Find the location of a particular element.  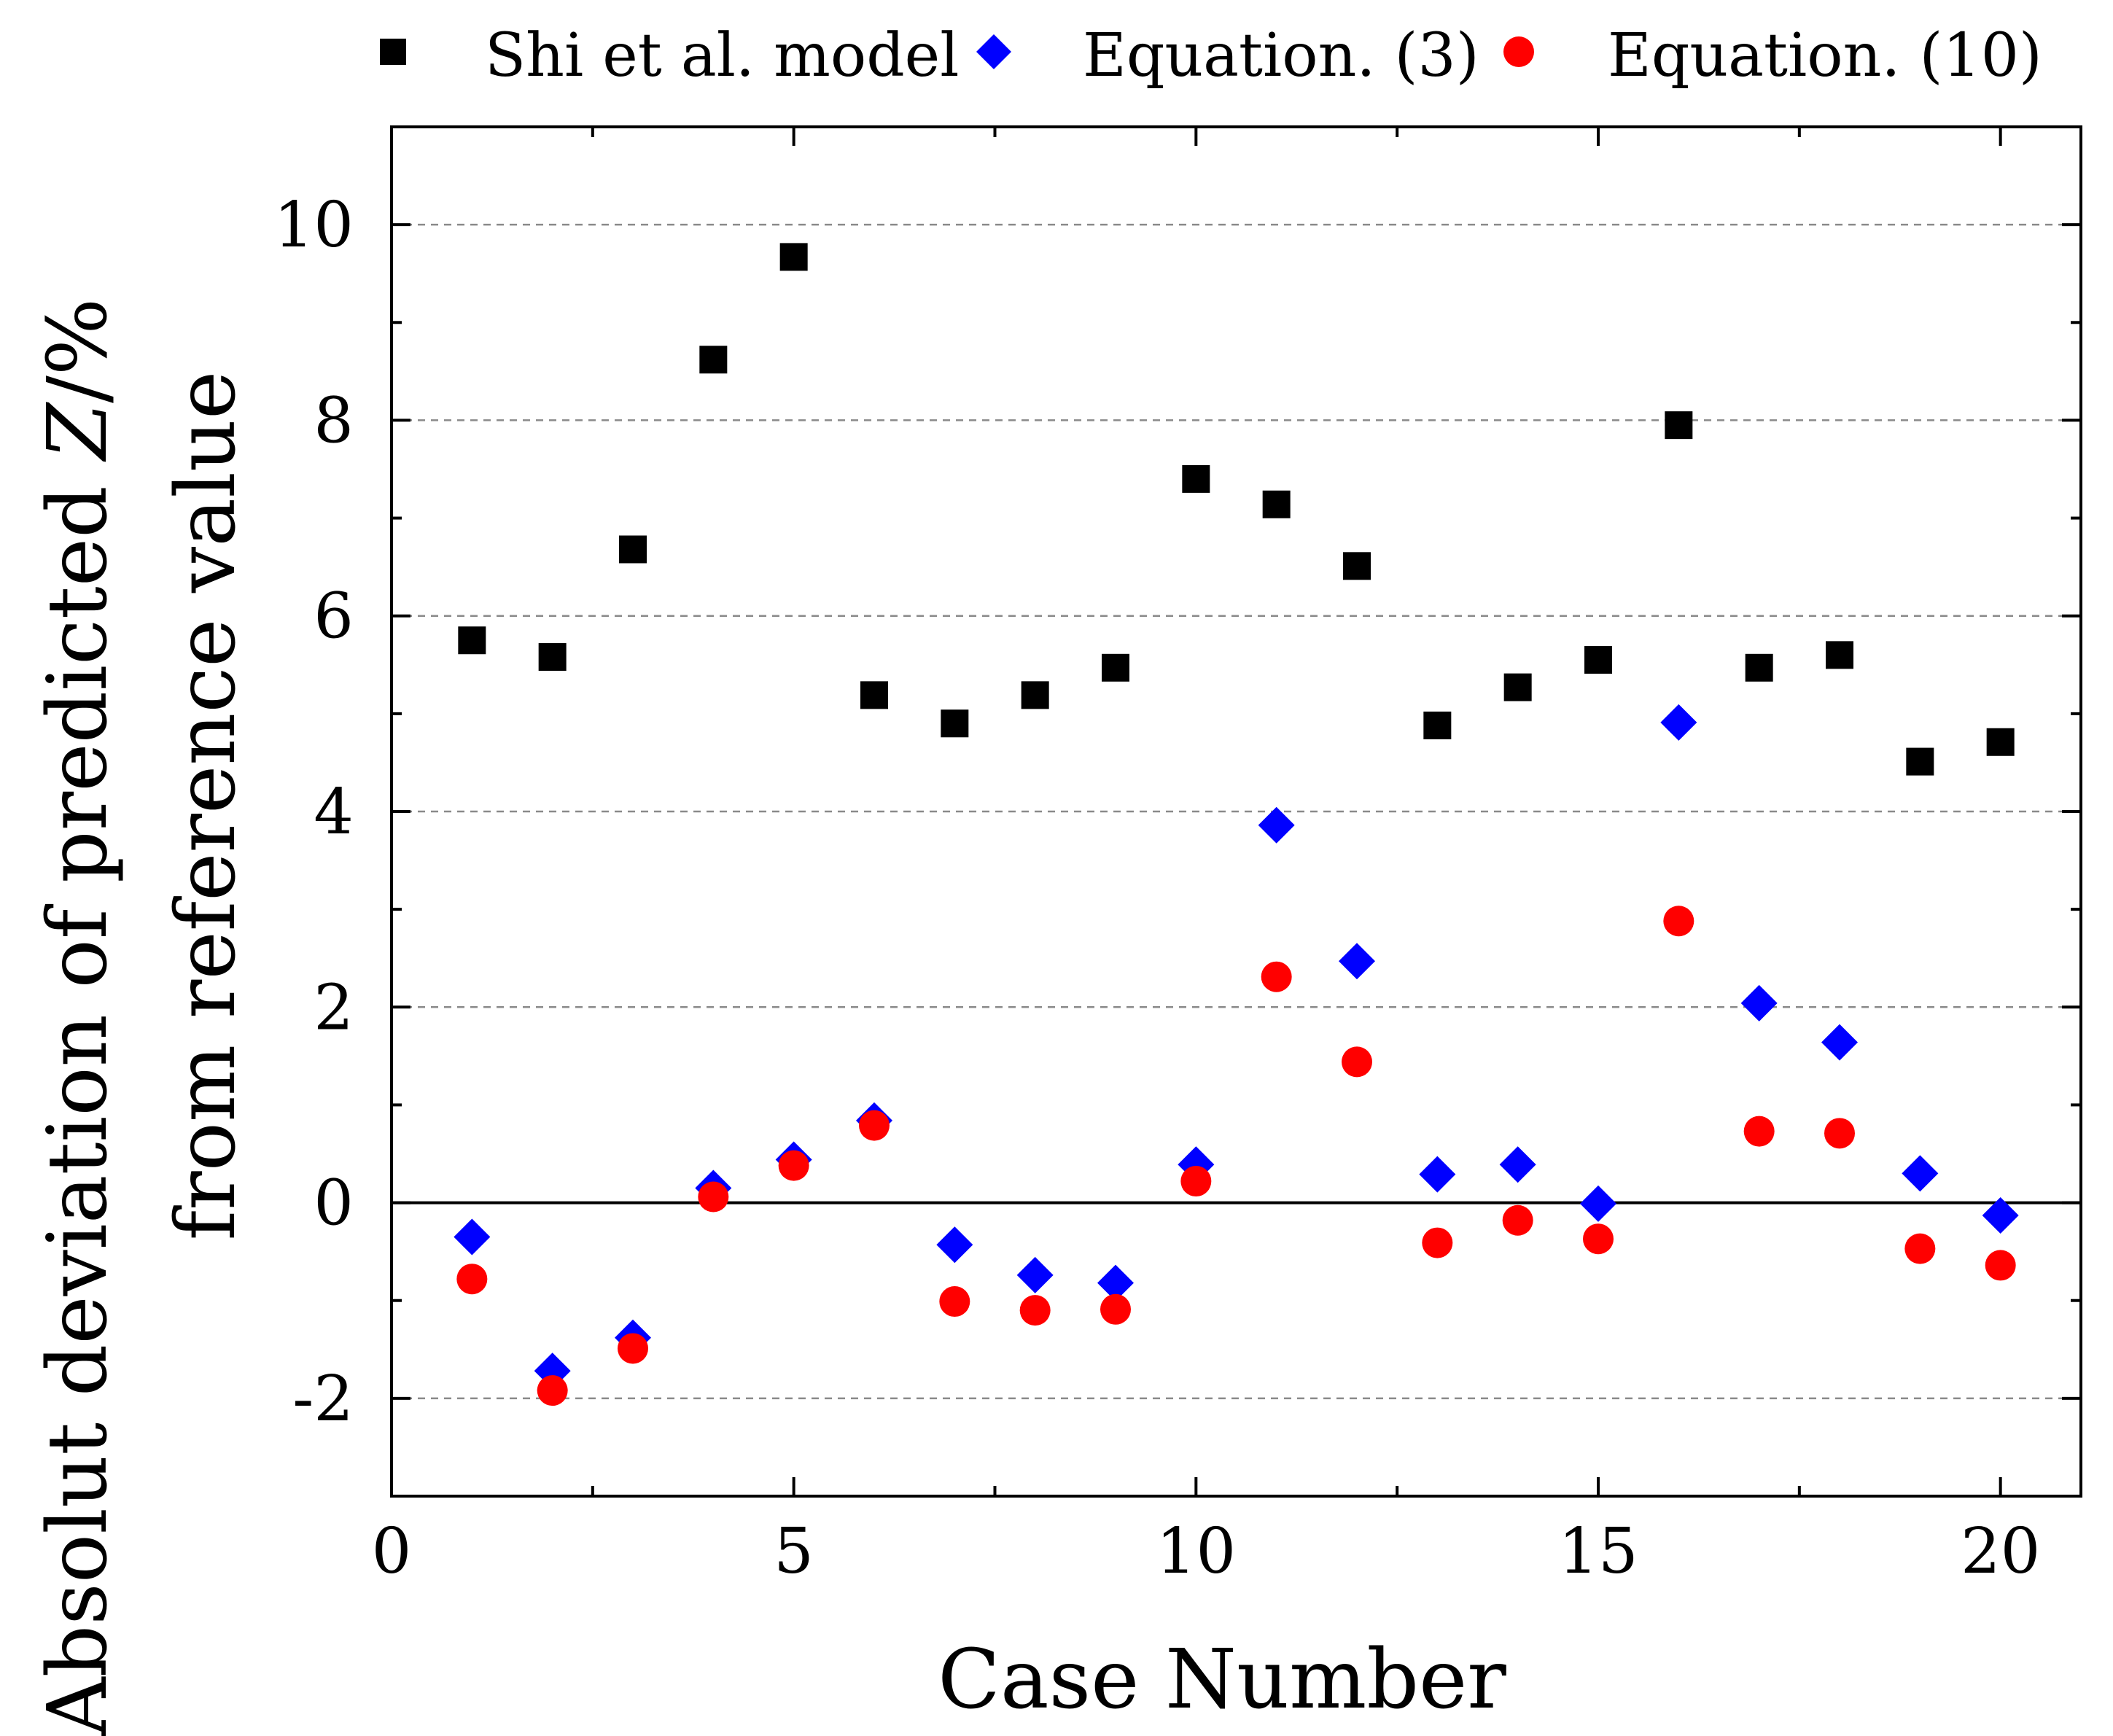

legend-label-shi: Shi et al. model is located at coordinates (722, 55).